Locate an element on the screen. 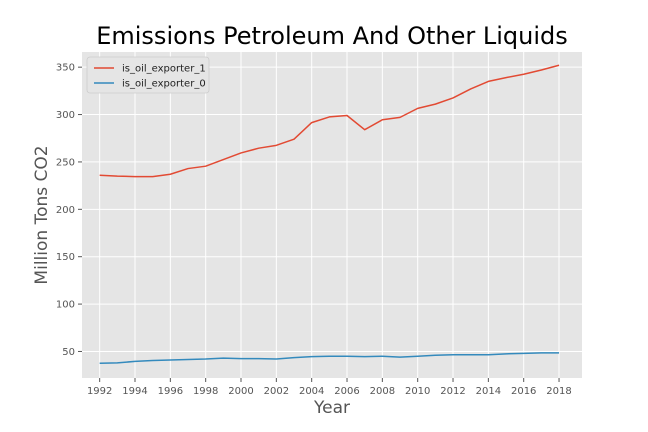 The image size is (648, 432). x-tick-label: 2014 is located at coordinates (488, 391).